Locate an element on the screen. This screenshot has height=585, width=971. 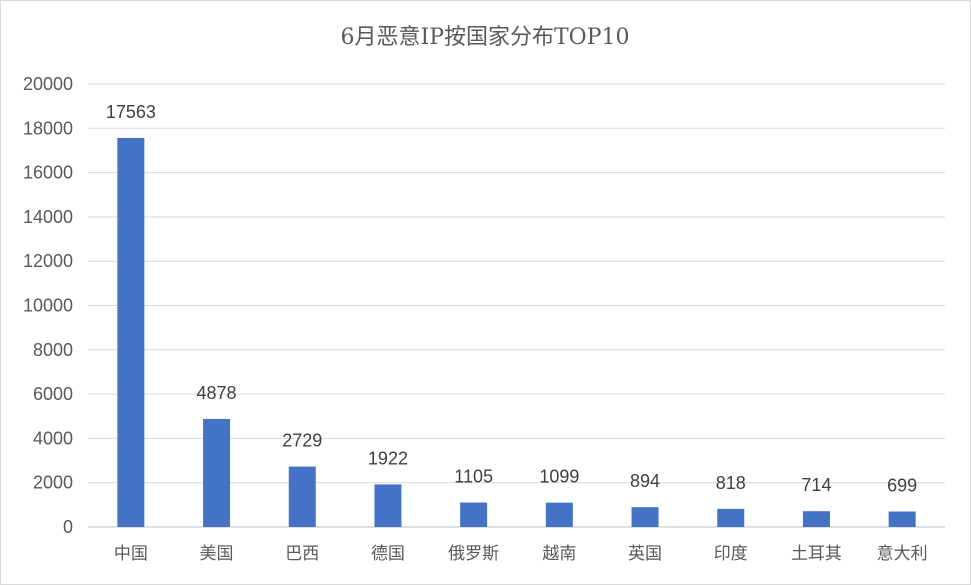
y-tick-label: 18000 is located at coordinates (48, 128).